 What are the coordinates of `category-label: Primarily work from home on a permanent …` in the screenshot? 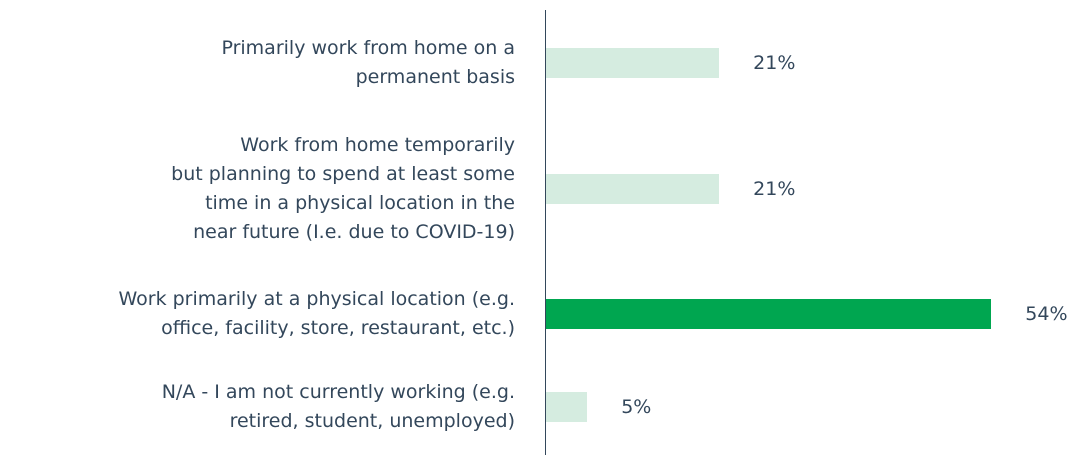 It's located at (368, 62).